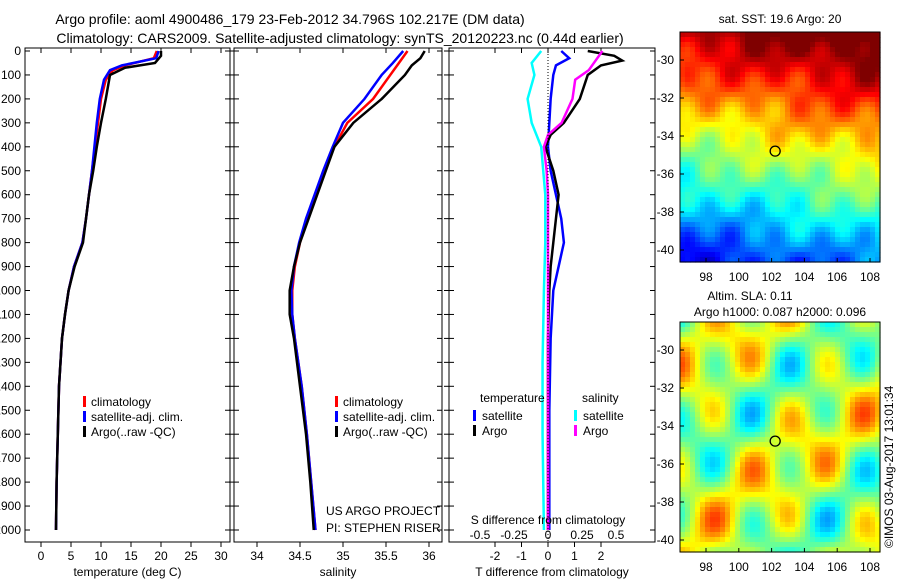 Image resolution: width=900 pixels, height=585 pixels. Describe the element at coordinates (11, 99) in the screenshot. I see `y-tick-label: 200` at that location.